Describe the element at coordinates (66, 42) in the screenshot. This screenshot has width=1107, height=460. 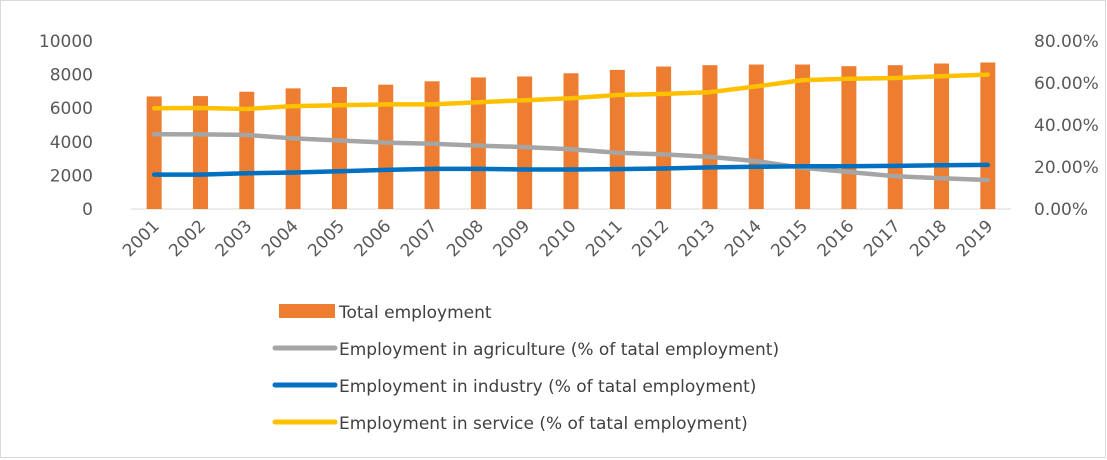
I see `y-left-tick-label: 10000` at that location.